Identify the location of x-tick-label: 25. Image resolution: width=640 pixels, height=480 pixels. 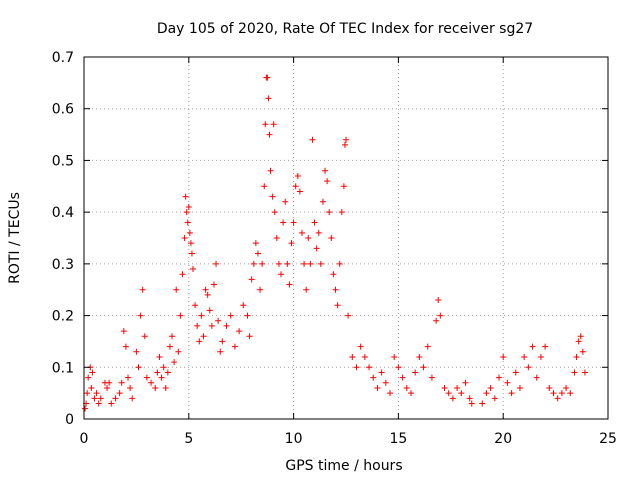
(608, 439).